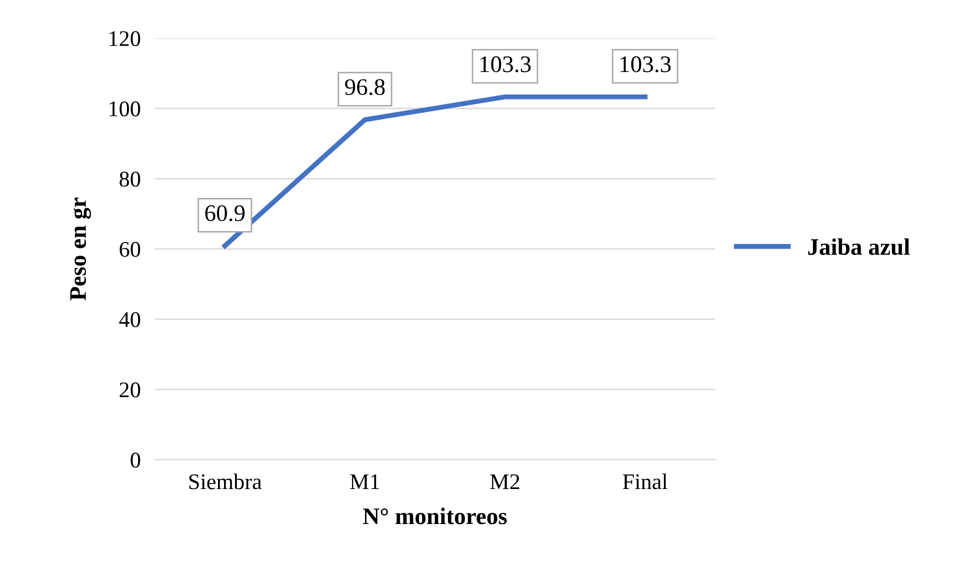 The image size is (956, 579). I want to click on y-tick-label: 0, so click(135, 460).